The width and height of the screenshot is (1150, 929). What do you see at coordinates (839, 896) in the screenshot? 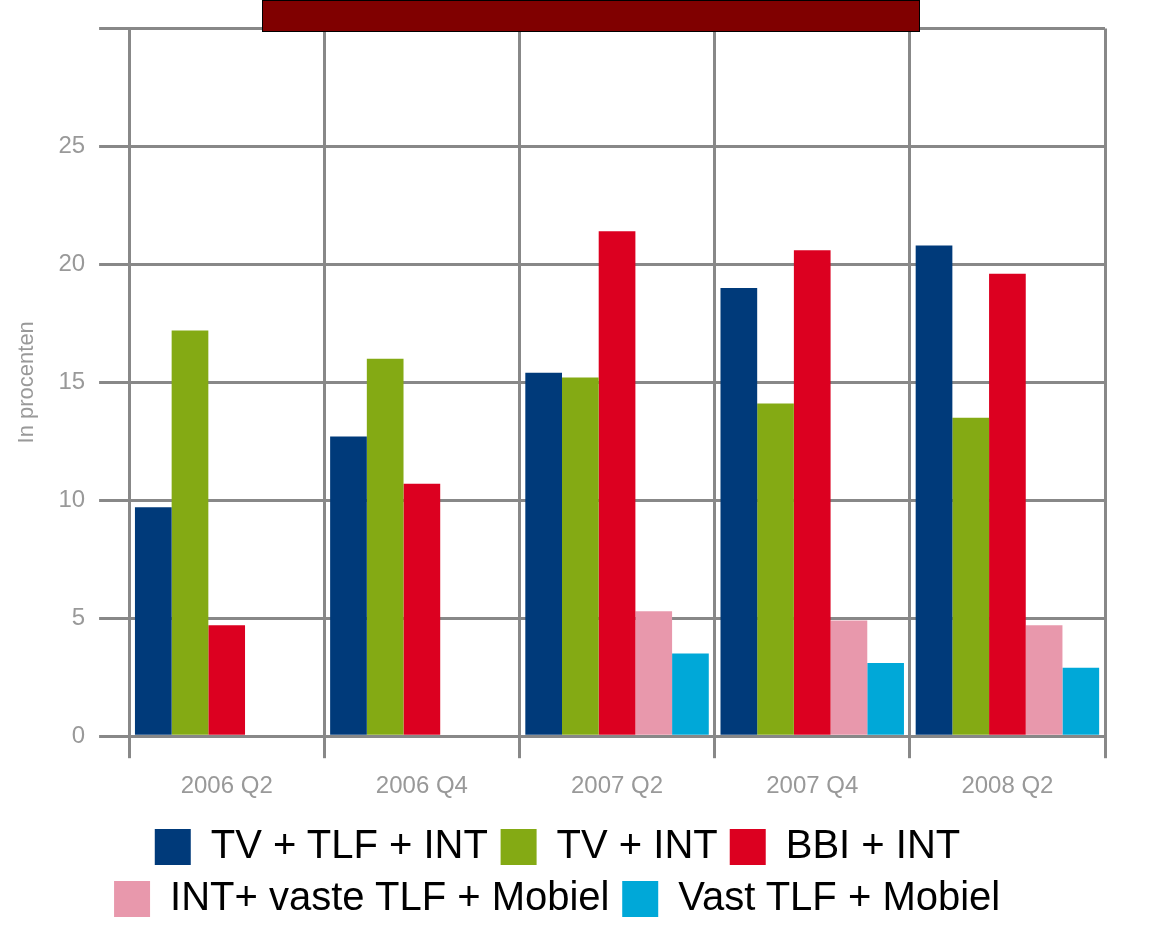
I see `legend-label: Vast TLF + Mobiel` at bounding box center [839, 896].